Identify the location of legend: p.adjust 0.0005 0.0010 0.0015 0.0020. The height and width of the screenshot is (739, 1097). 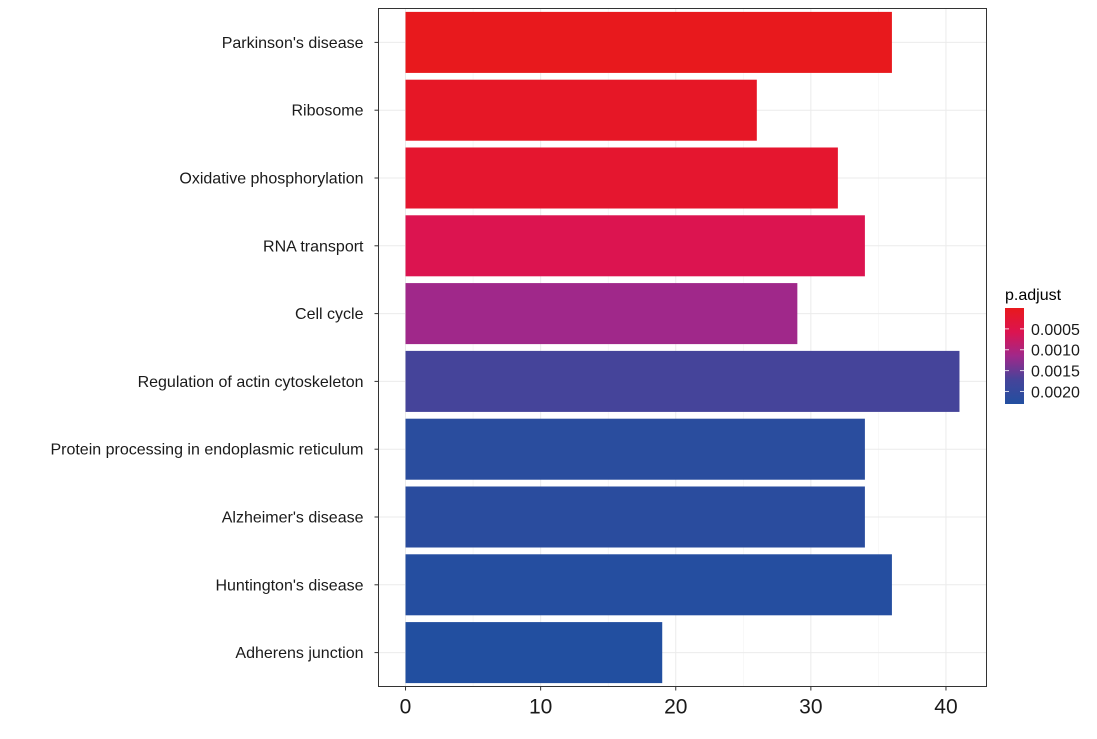
(1042, 345).